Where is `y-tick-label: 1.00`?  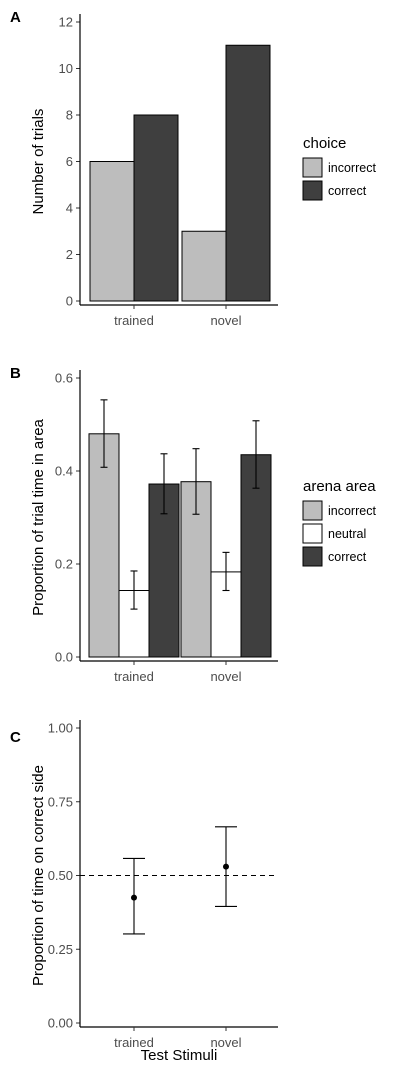 y-tick-label: 1.00 is located at coordinates (60, 728).